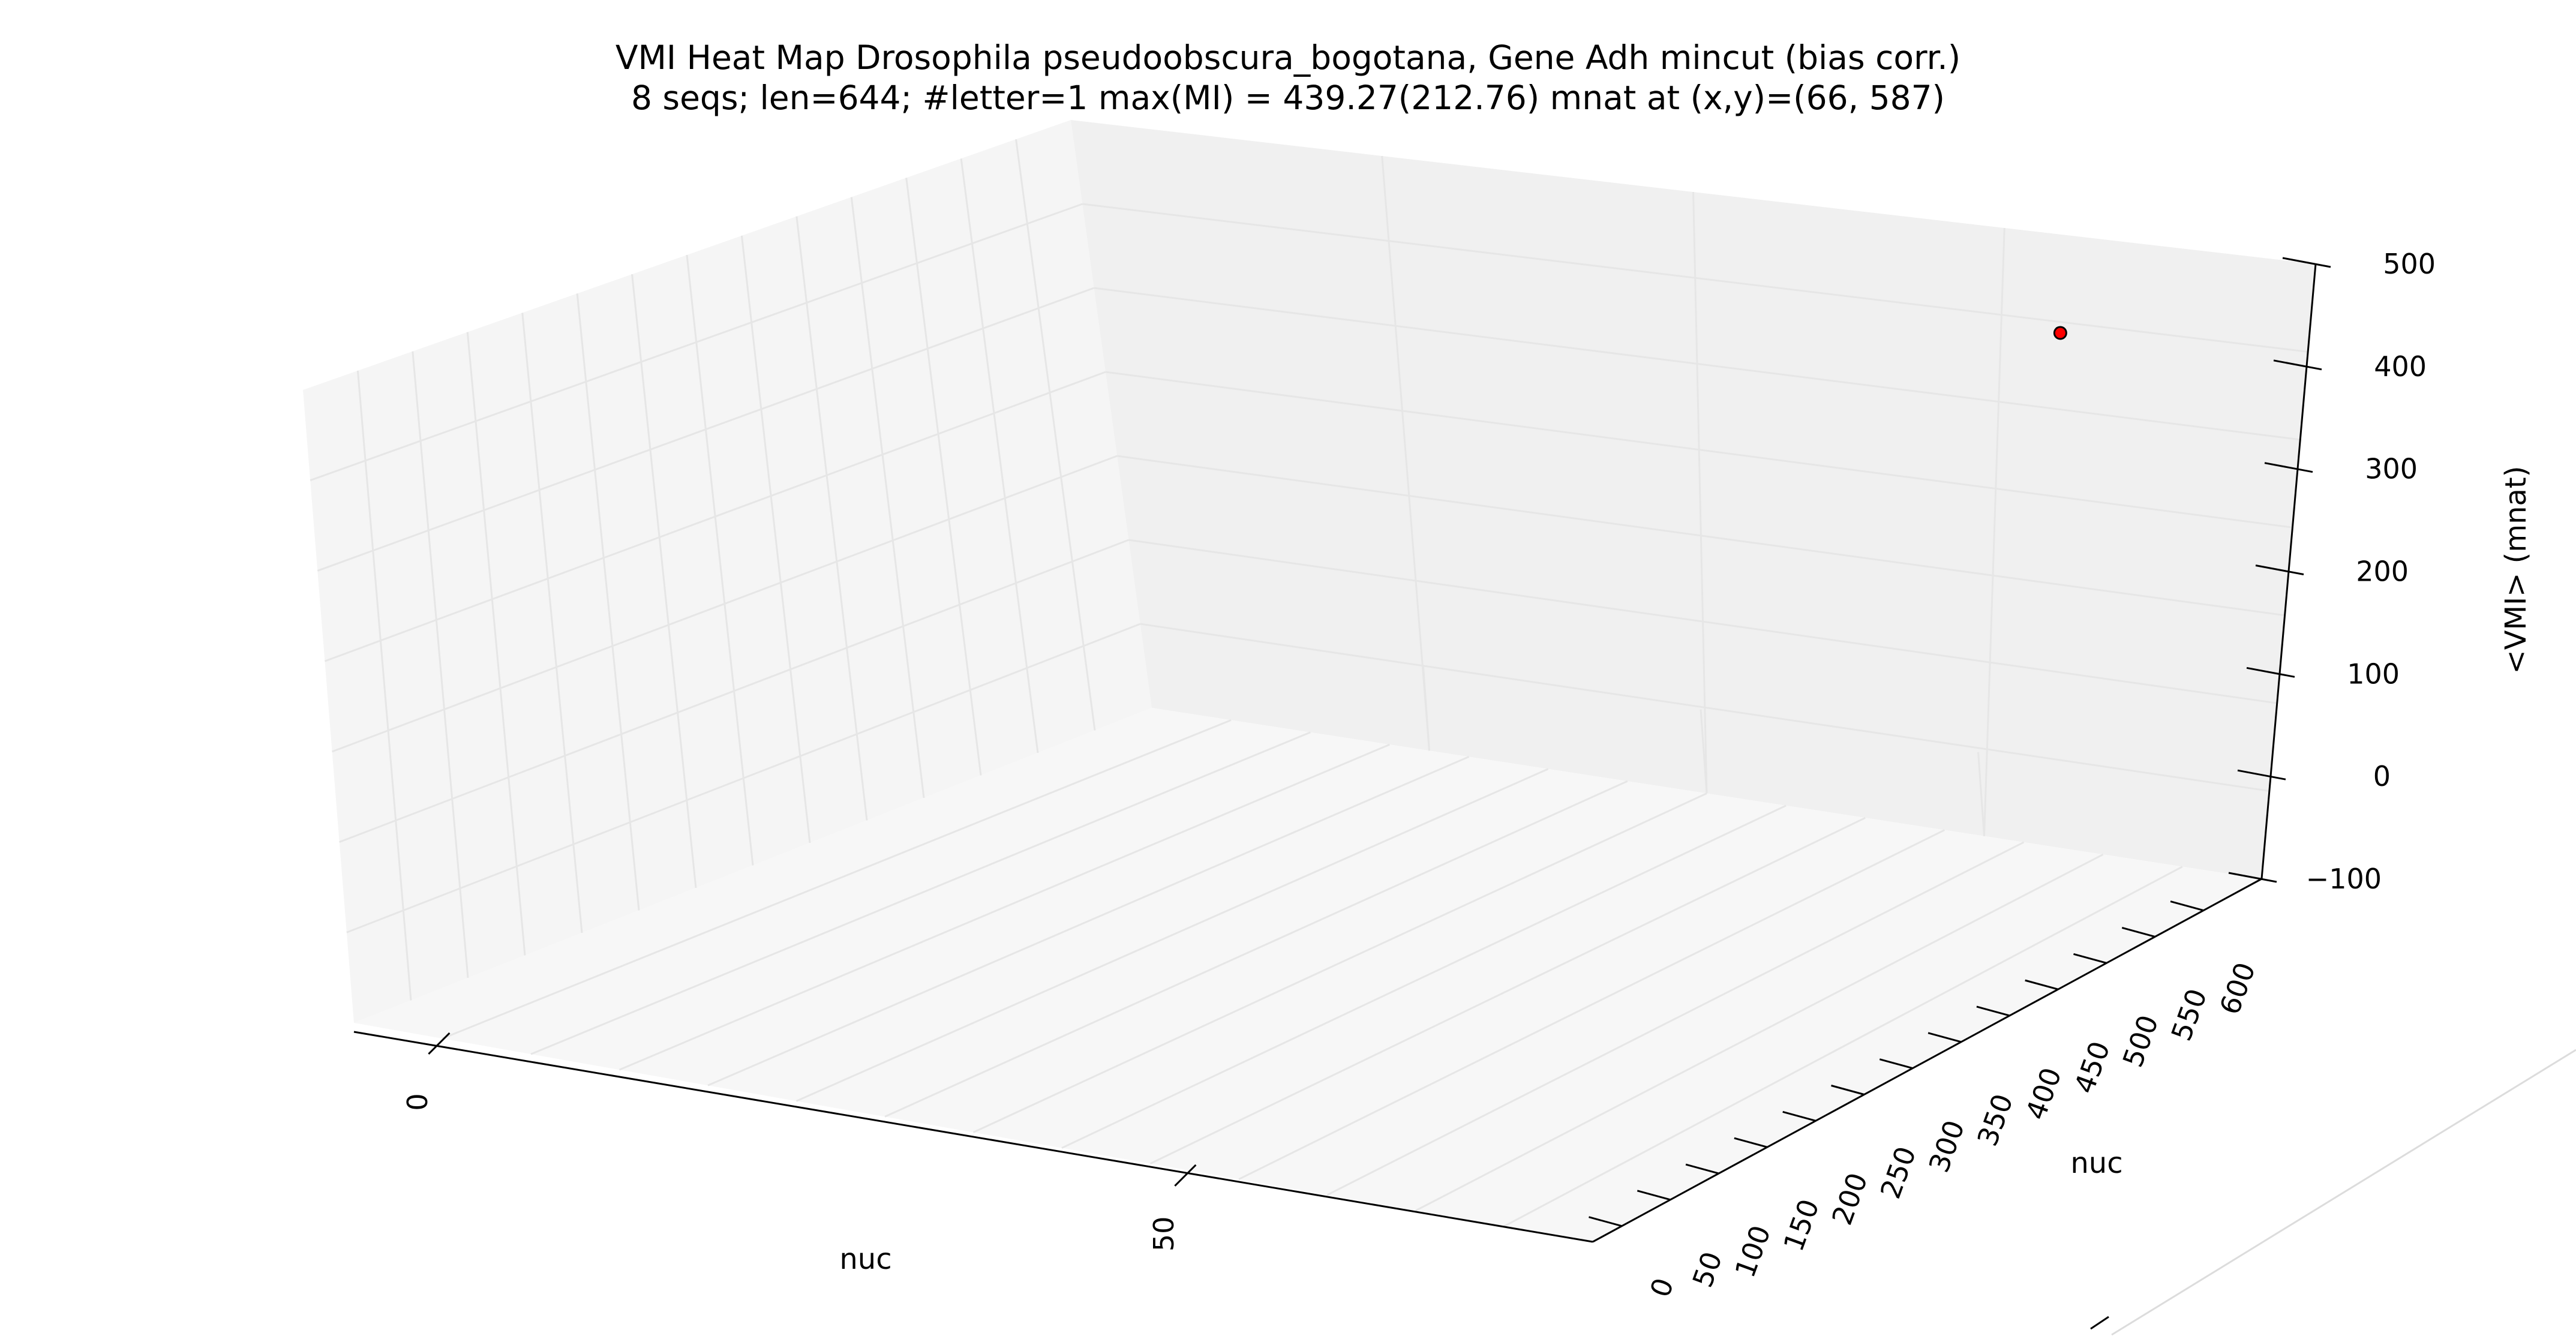  What do you see at coordinates (2344, 879) in the screenshot?
I see `z-tick-label: −100` at bounding box center [2344, 879].